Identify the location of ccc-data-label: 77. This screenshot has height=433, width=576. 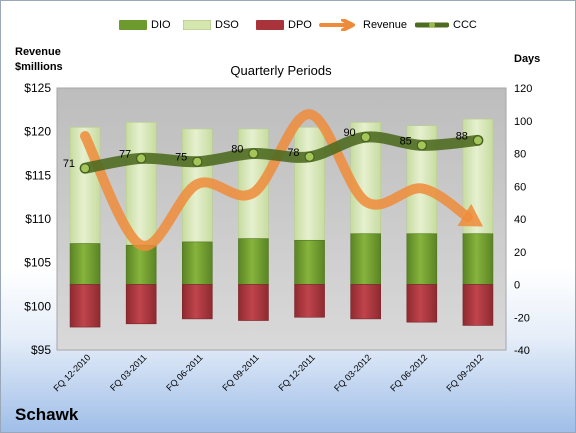
(125, 154).